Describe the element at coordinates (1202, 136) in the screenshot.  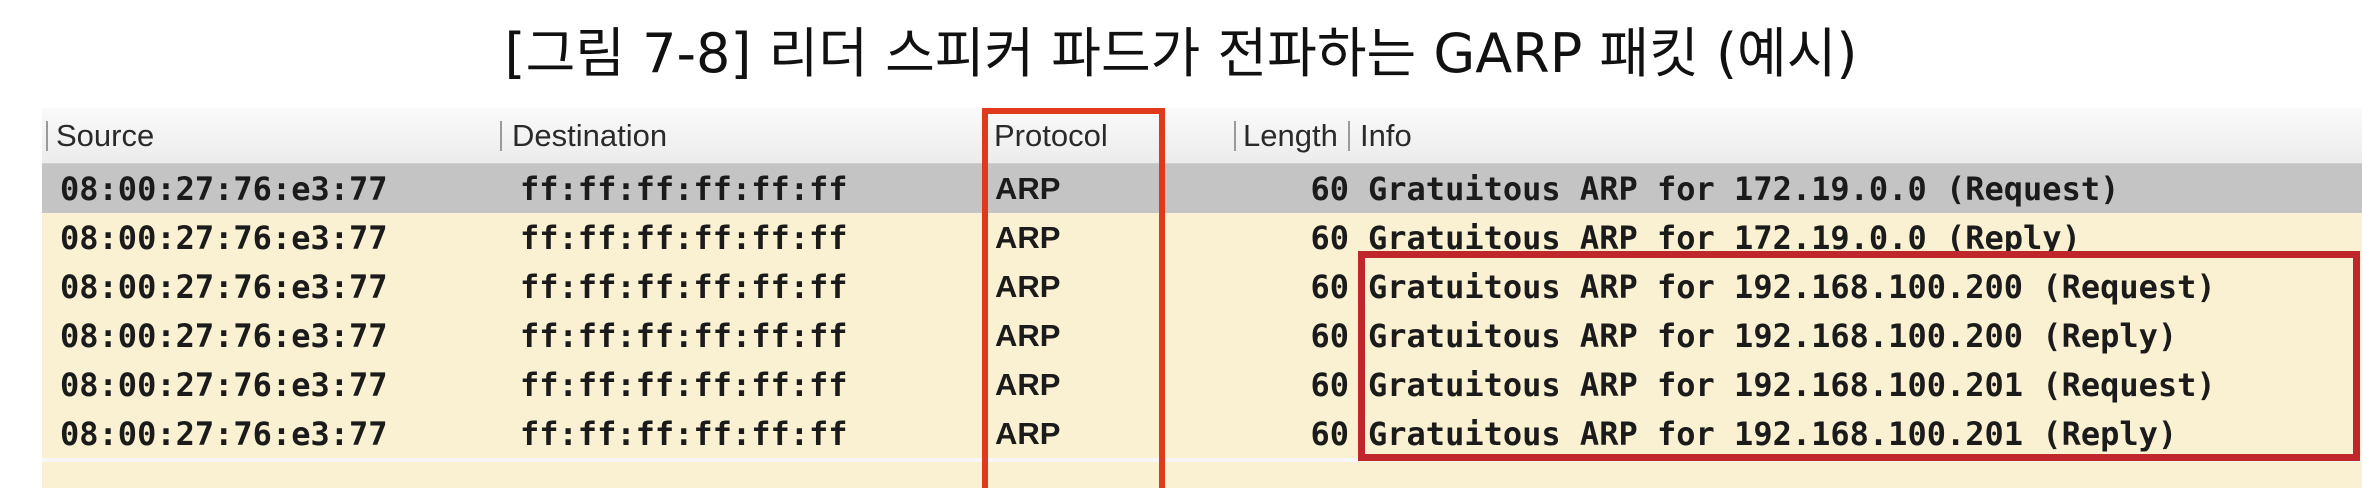
I see `packet-list-header: Source Destination Protocol Length Info` at that location.